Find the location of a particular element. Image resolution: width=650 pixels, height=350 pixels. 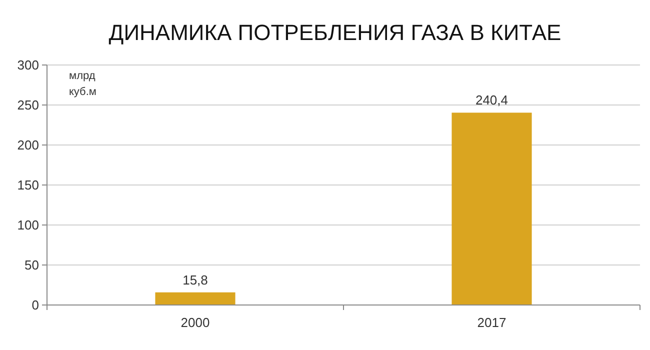

data-label: 15,8 is located at coordinates (195, 280).